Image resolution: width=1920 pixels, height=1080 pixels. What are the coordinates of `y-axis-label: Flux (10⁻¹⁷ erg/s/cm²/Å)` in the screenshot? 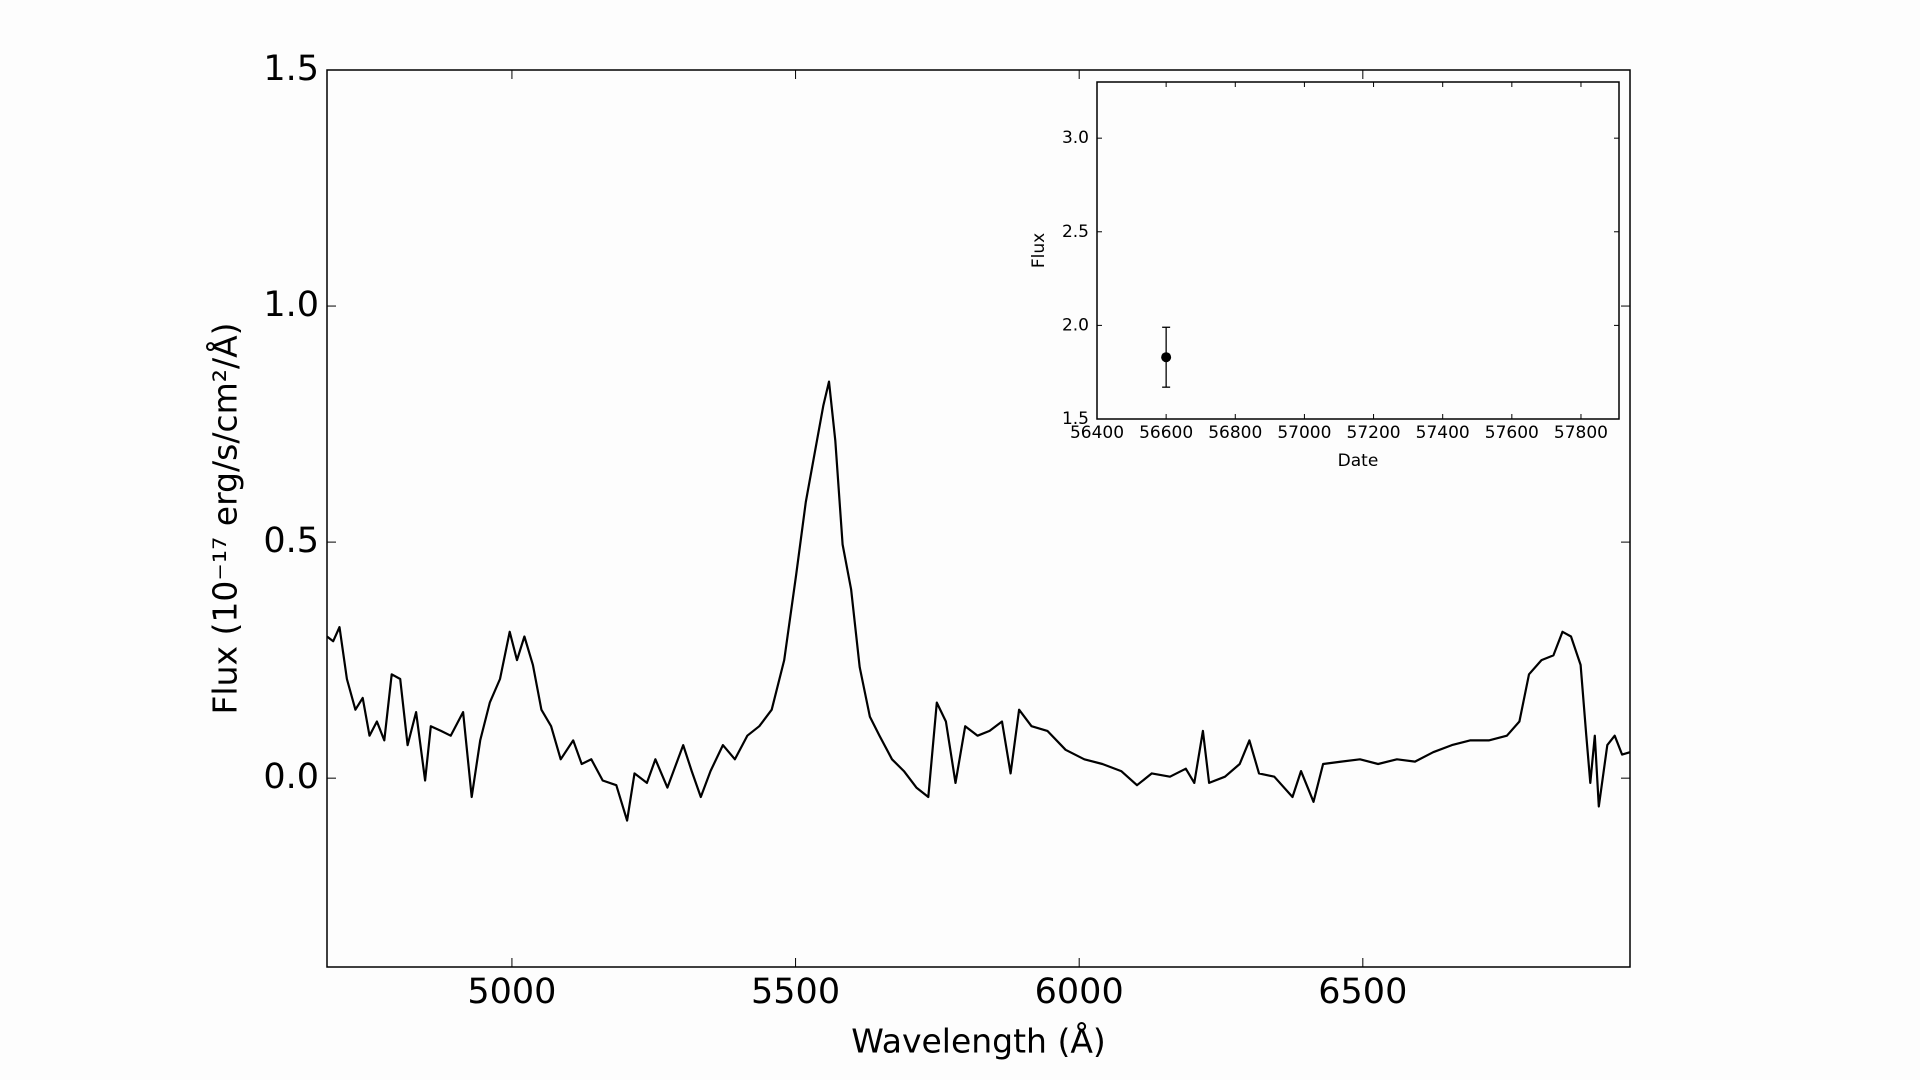 It's located at (225, 518).